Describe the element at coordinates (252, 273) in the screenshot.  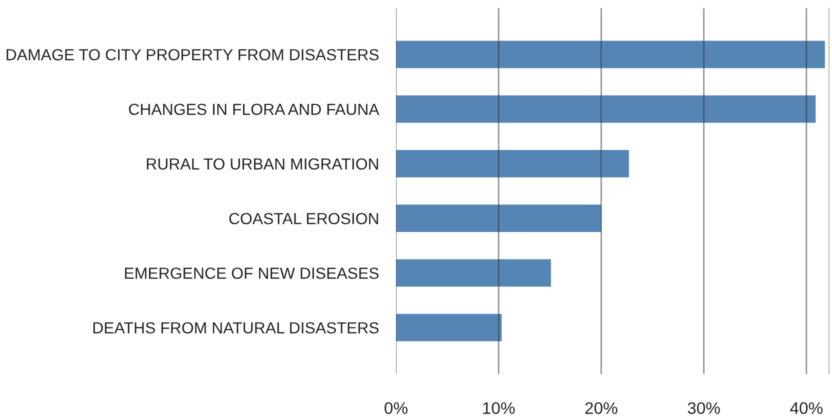
I see `y-tick-label: EMERGENCE OF NEW DISEASES` at that location.